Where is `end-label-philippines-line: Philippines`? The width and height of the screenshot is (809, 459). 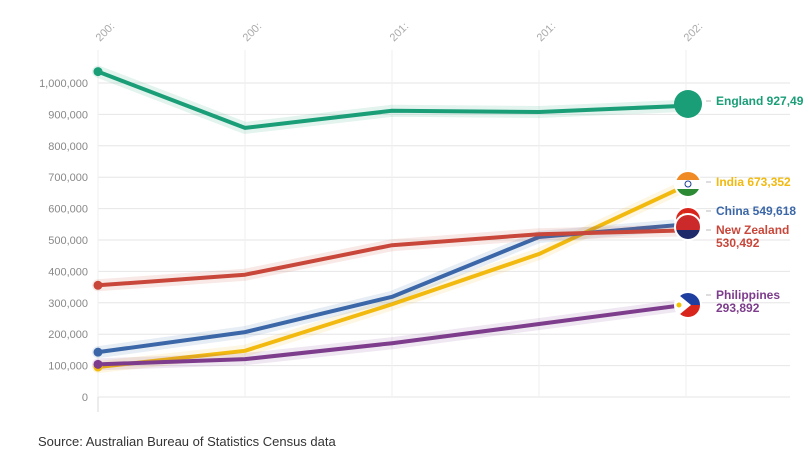
end-label-philippines-line: Philippines is located at coordinates (748, 295).